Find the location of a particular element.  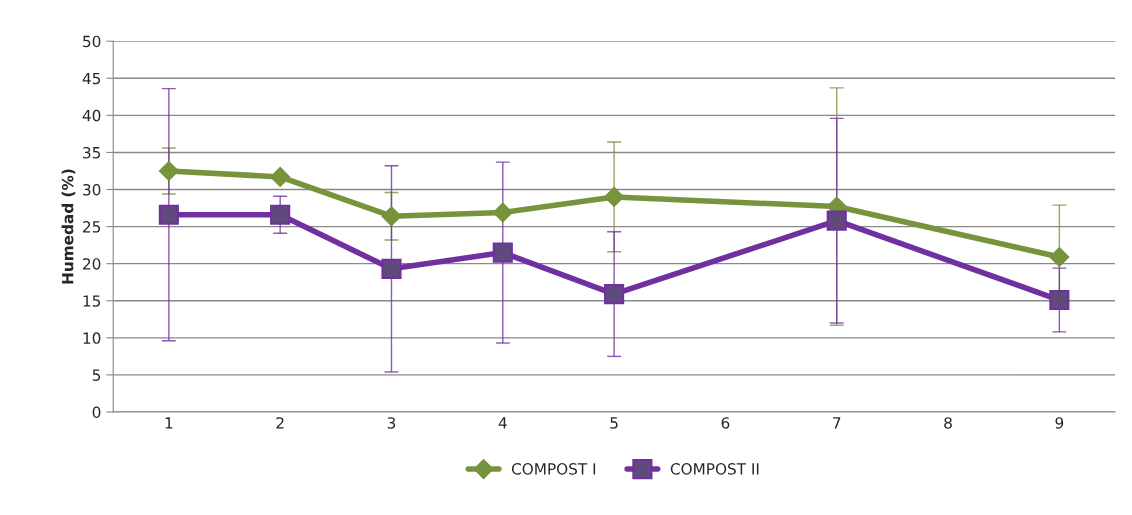

x-tick-label: 6 is located at coordinates (725, 423).